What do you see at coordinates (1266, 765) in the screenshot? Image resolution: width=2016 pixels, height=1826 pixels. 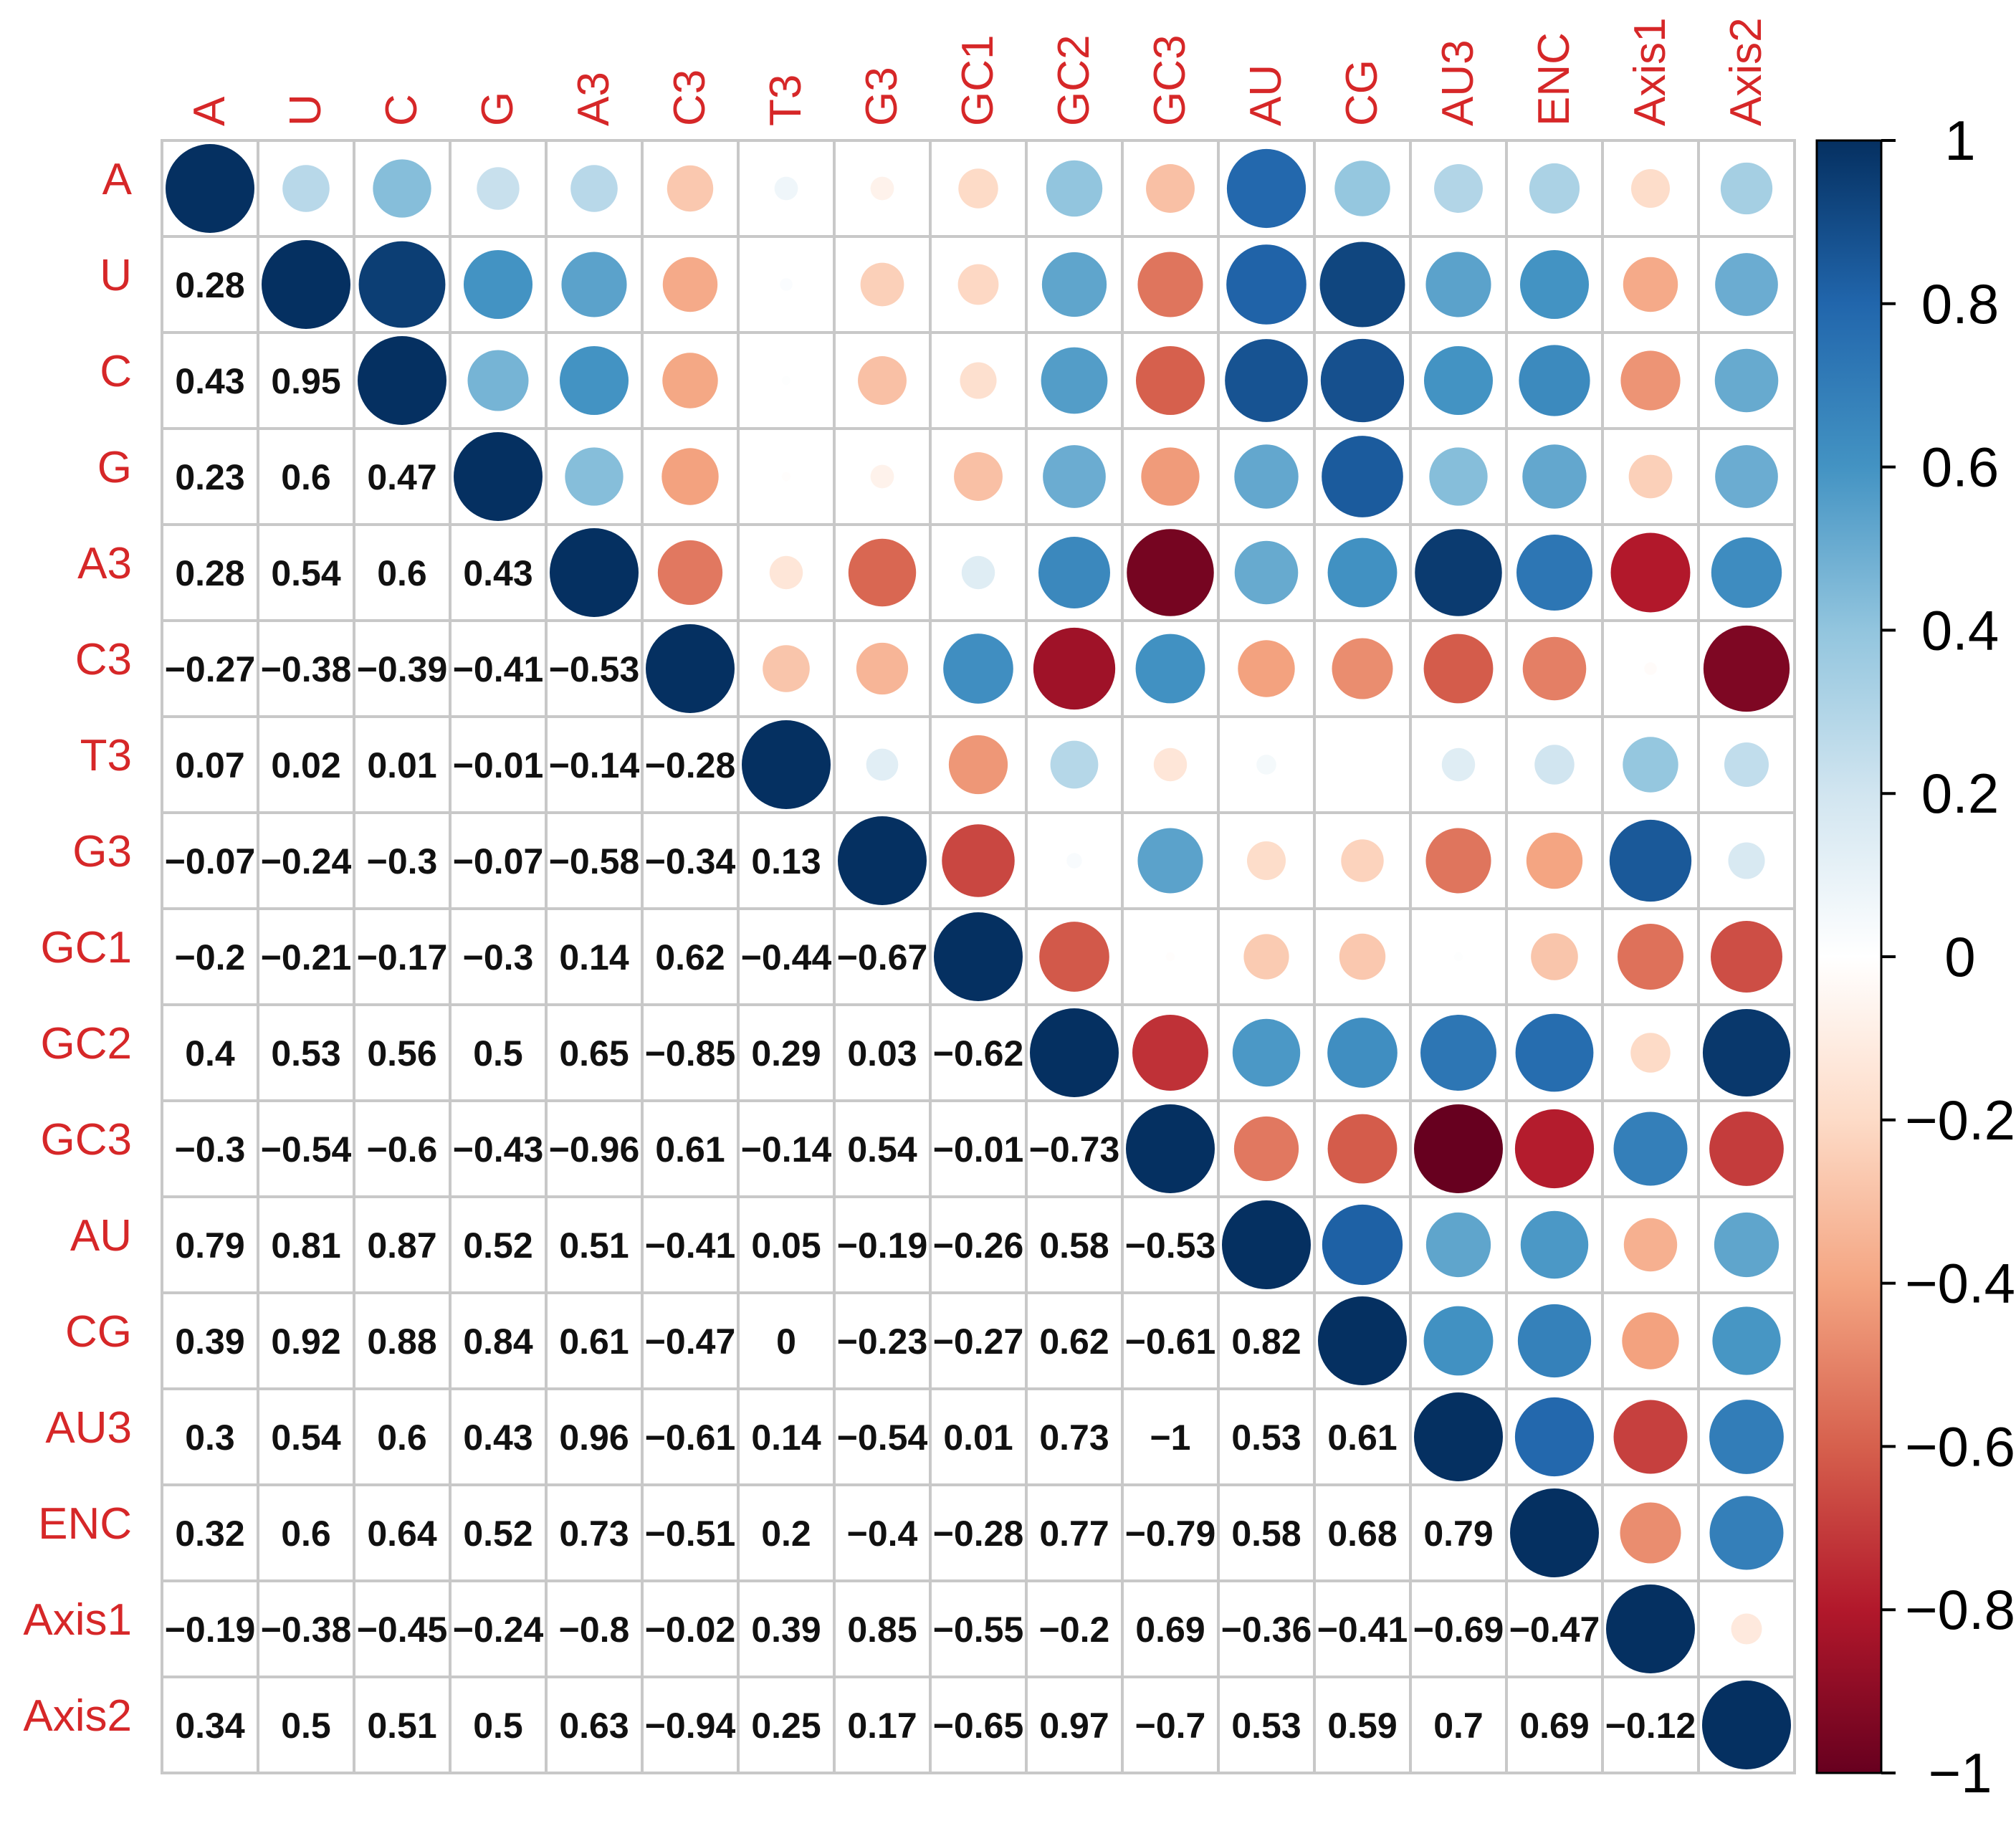 I see `corr-circle-T3-AU` at bounding box center [1266, 765].